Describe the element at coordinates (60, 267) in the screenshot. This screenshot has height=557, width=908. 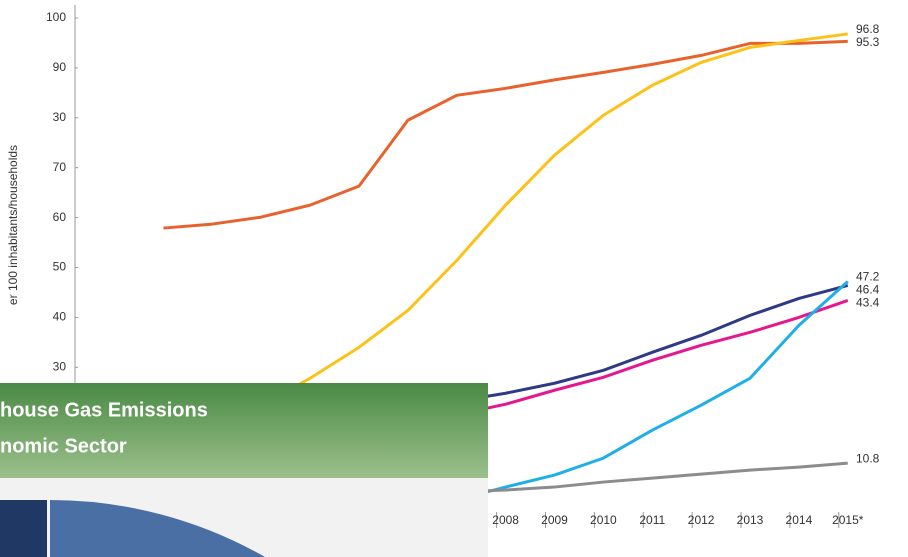
I see `y-tick-label: 50` at that location.